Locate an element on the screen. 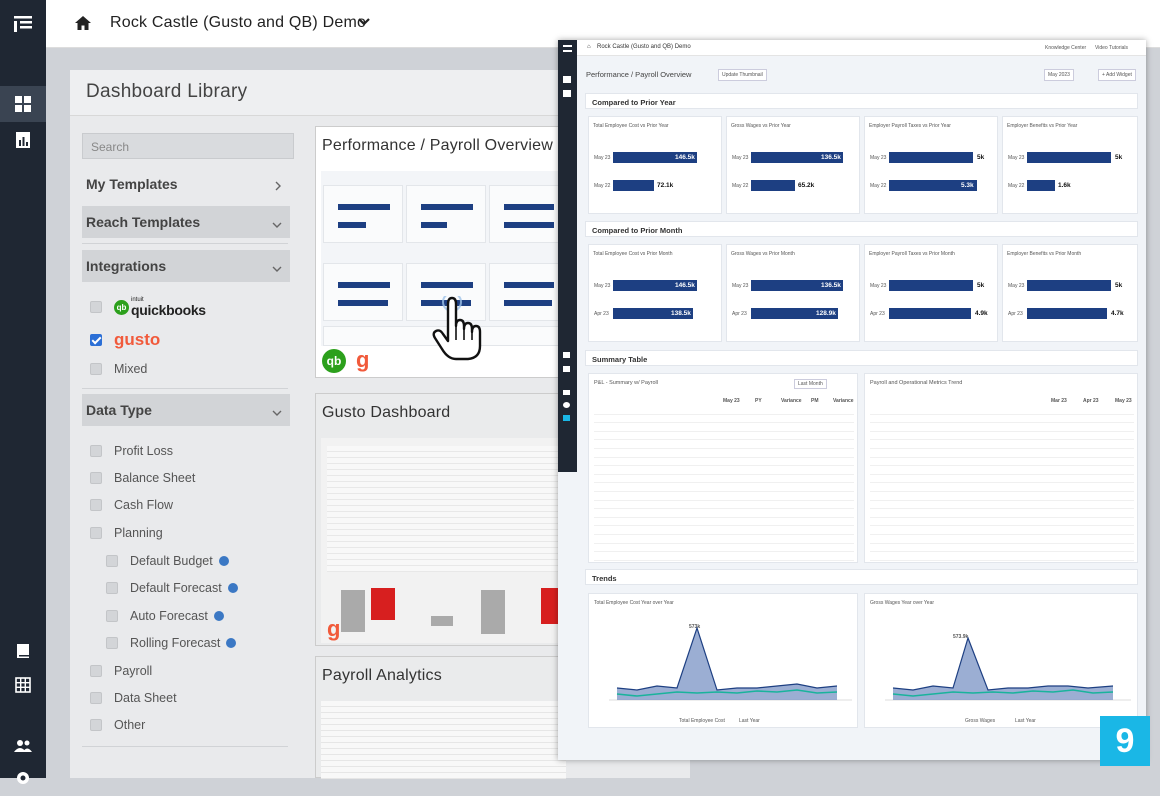 This screenshot has width=1160, height=796. section-title: Trends is located at coordinates (604, 578).